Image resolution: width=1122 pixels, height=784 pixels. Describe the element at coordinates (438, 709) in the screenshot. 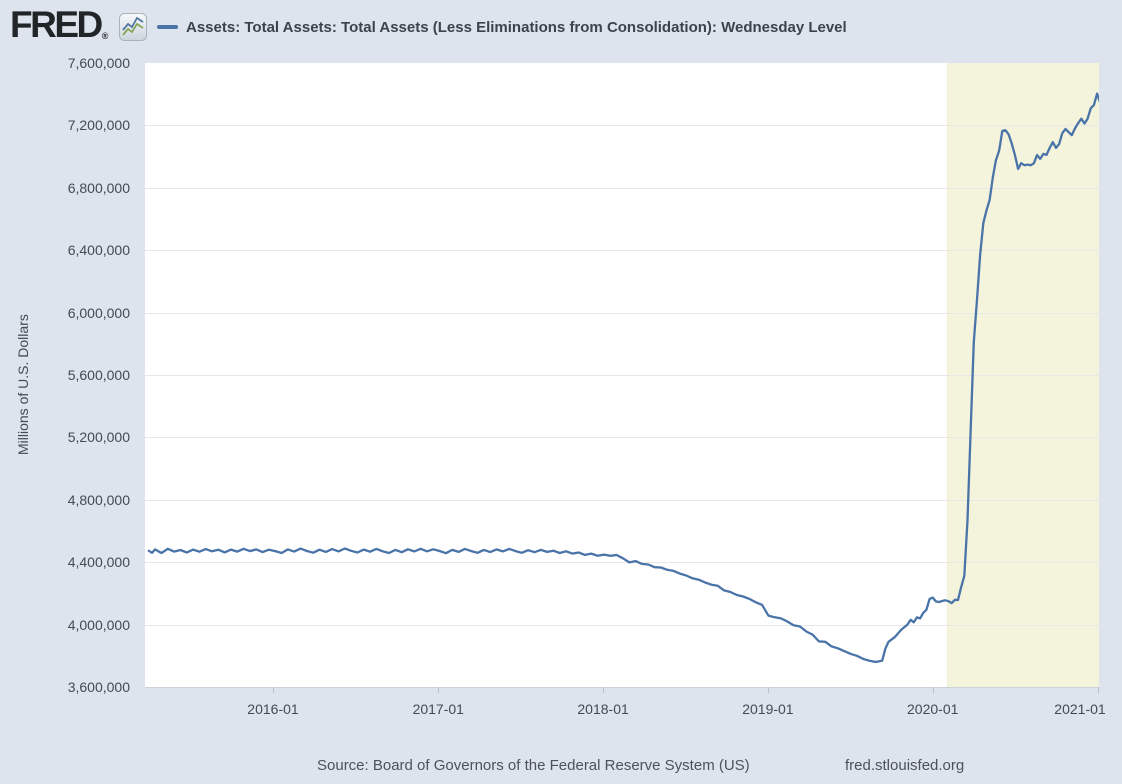

I see `x-tick-label: 2017-01` at that location.